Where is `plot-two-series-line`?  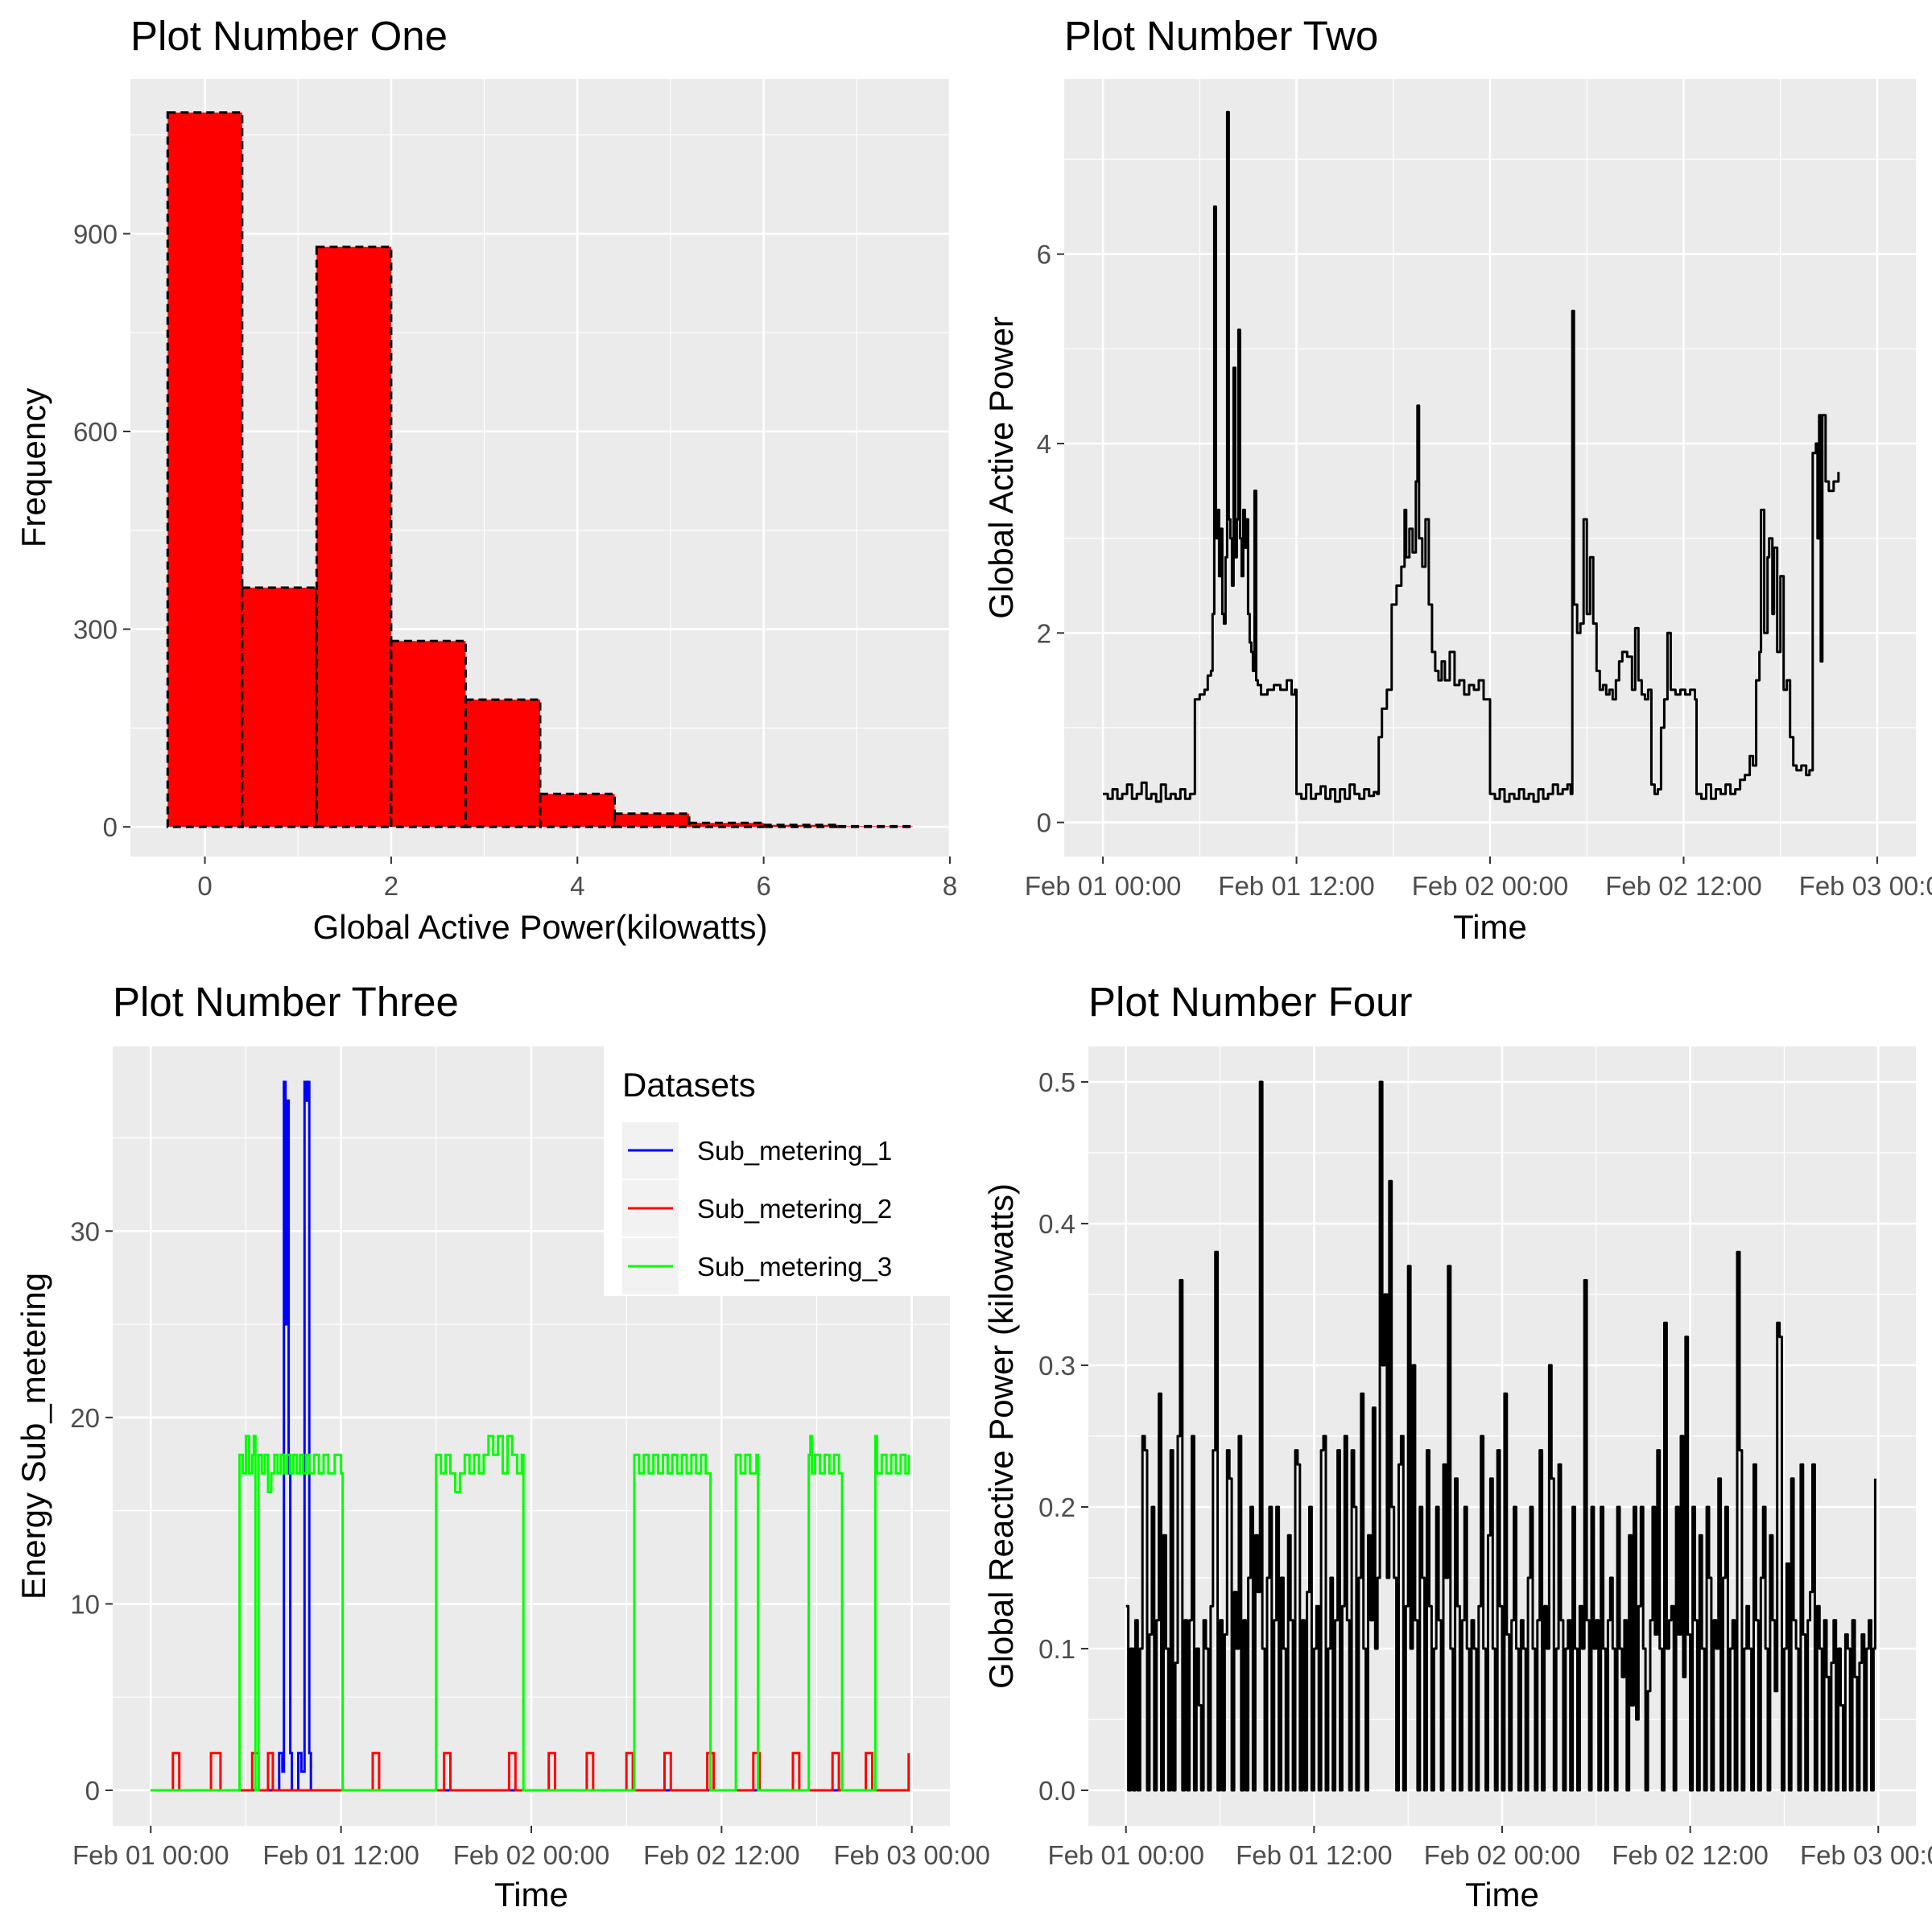 plot-two-series-line is located at coordinates (1471, 456).